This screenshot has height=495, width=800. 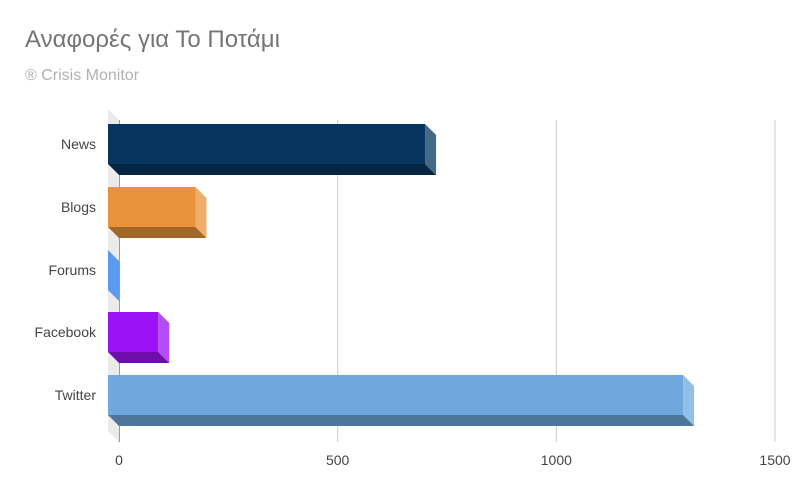 I want to click on x-tick-label: 1000, so click(x=556, y=460).